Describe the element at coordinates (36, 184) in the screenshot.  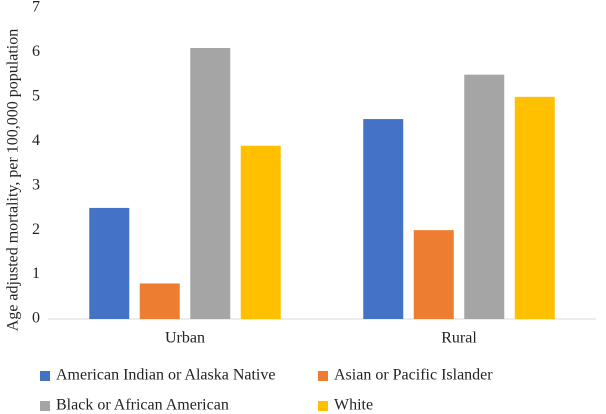
I see `y-tick-label: 3` at that location.